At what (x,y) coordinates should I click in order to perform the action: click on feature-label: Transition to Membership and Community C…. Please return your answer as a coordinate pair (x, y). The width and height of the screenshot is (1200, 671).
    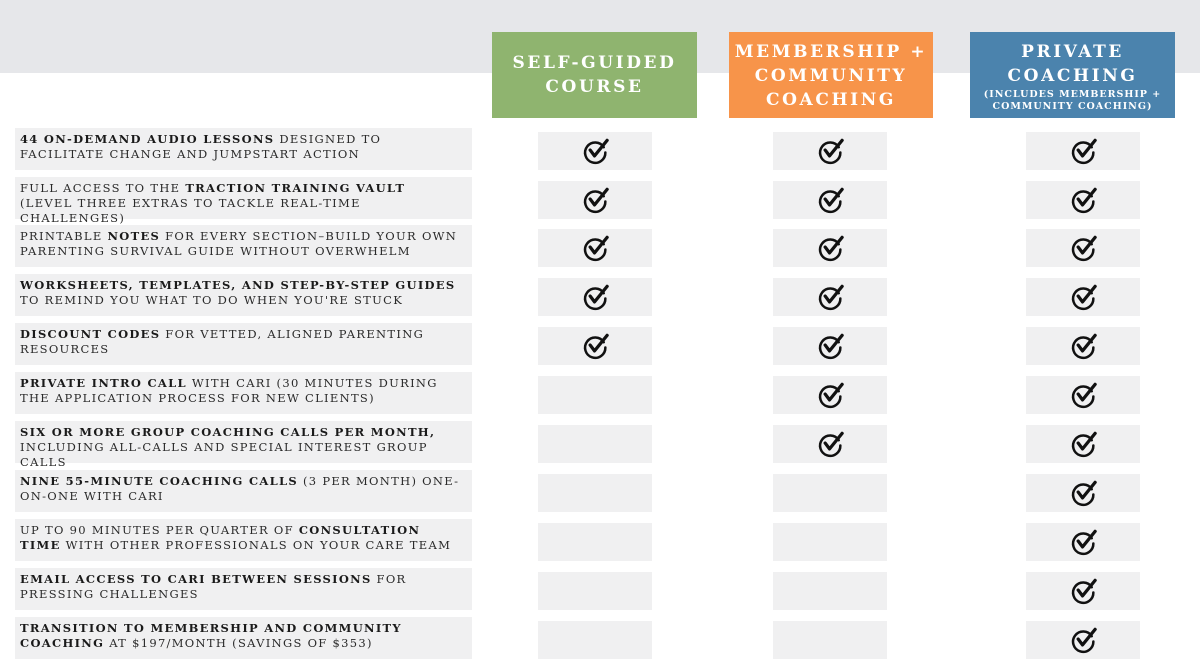
    Looking at the image, I should click on (243, 638).